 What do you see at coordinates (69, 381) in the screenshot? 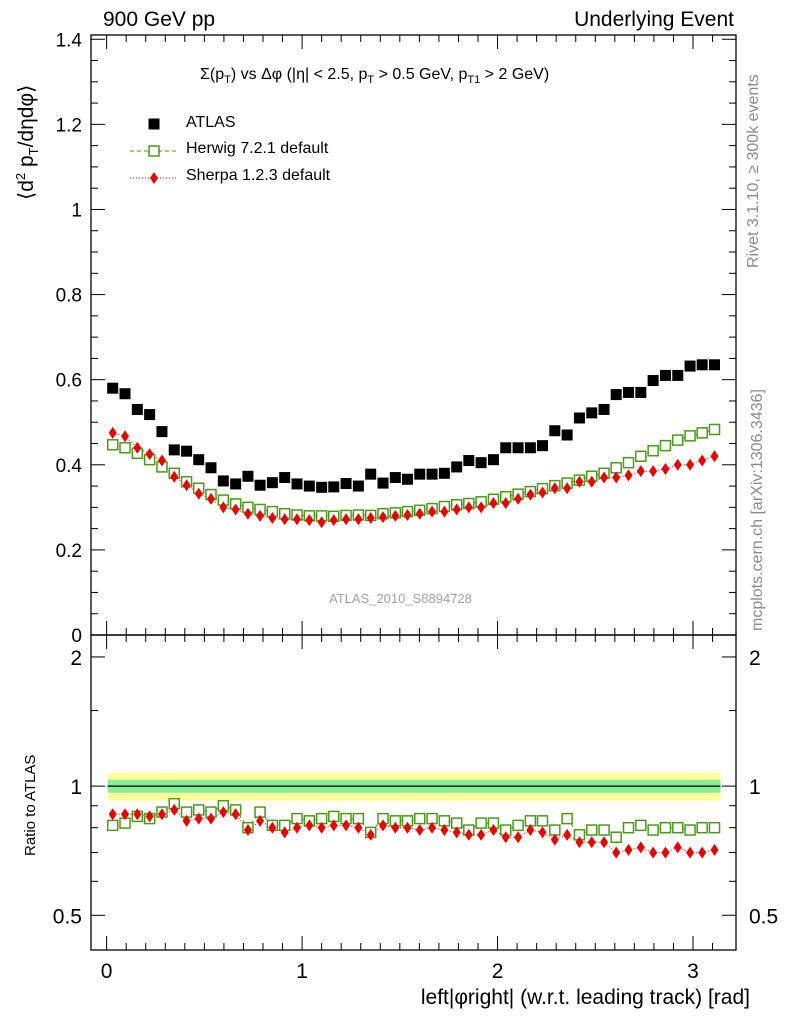
I see `main-y-tick-label: 0.6` at bounding box center [69, 381].